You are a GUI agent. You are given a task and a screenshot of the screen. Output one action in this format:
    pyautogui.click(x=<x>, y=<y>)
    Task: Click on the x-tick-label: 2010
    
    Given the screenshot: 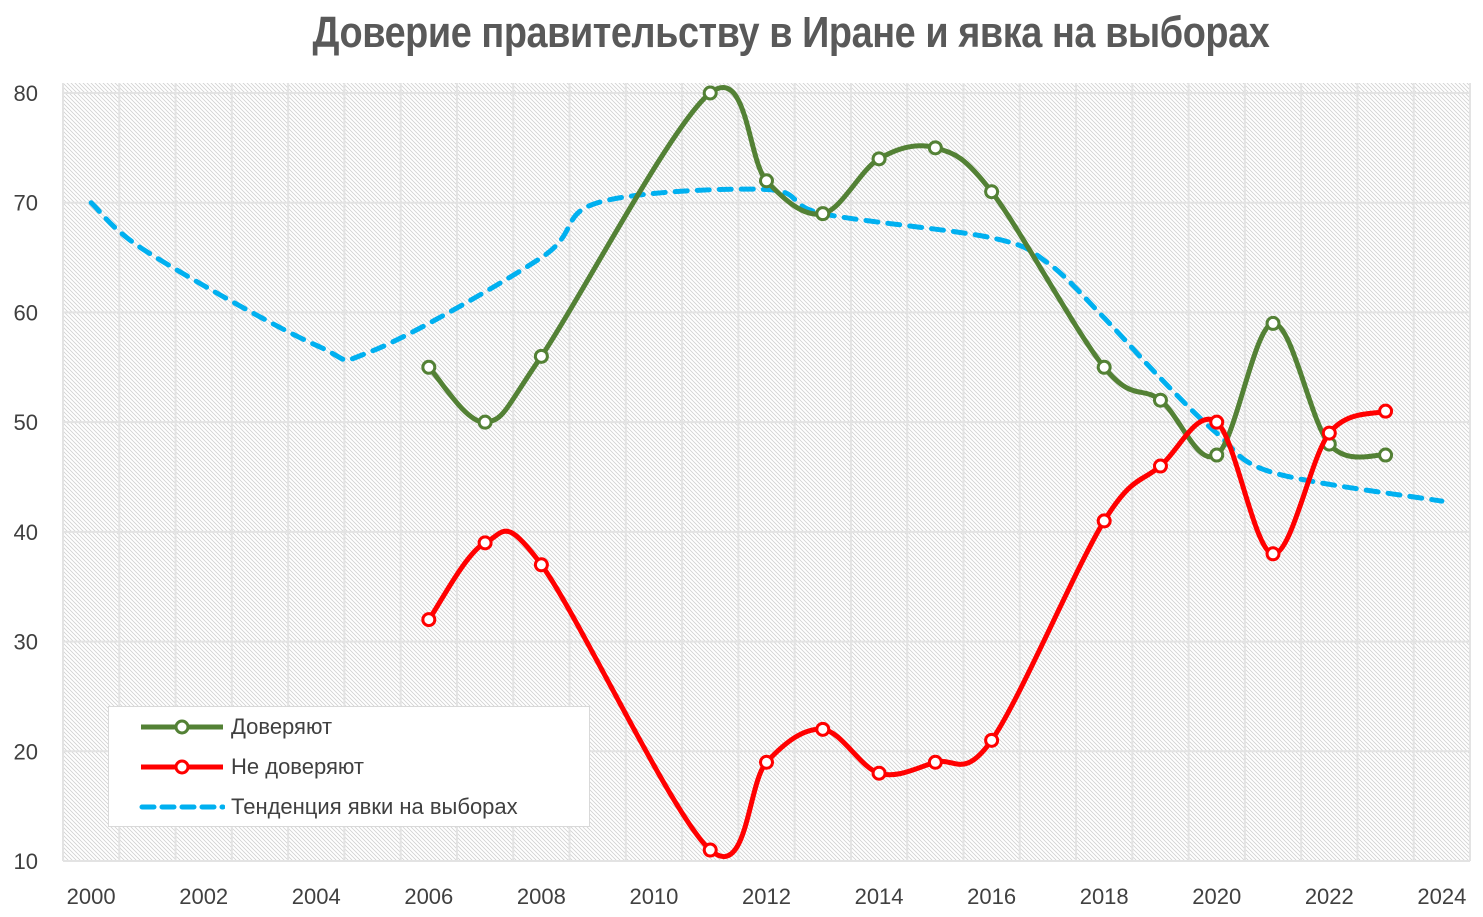 What is the action you would take?
    pyautogui.click(x=653, y=896)
    